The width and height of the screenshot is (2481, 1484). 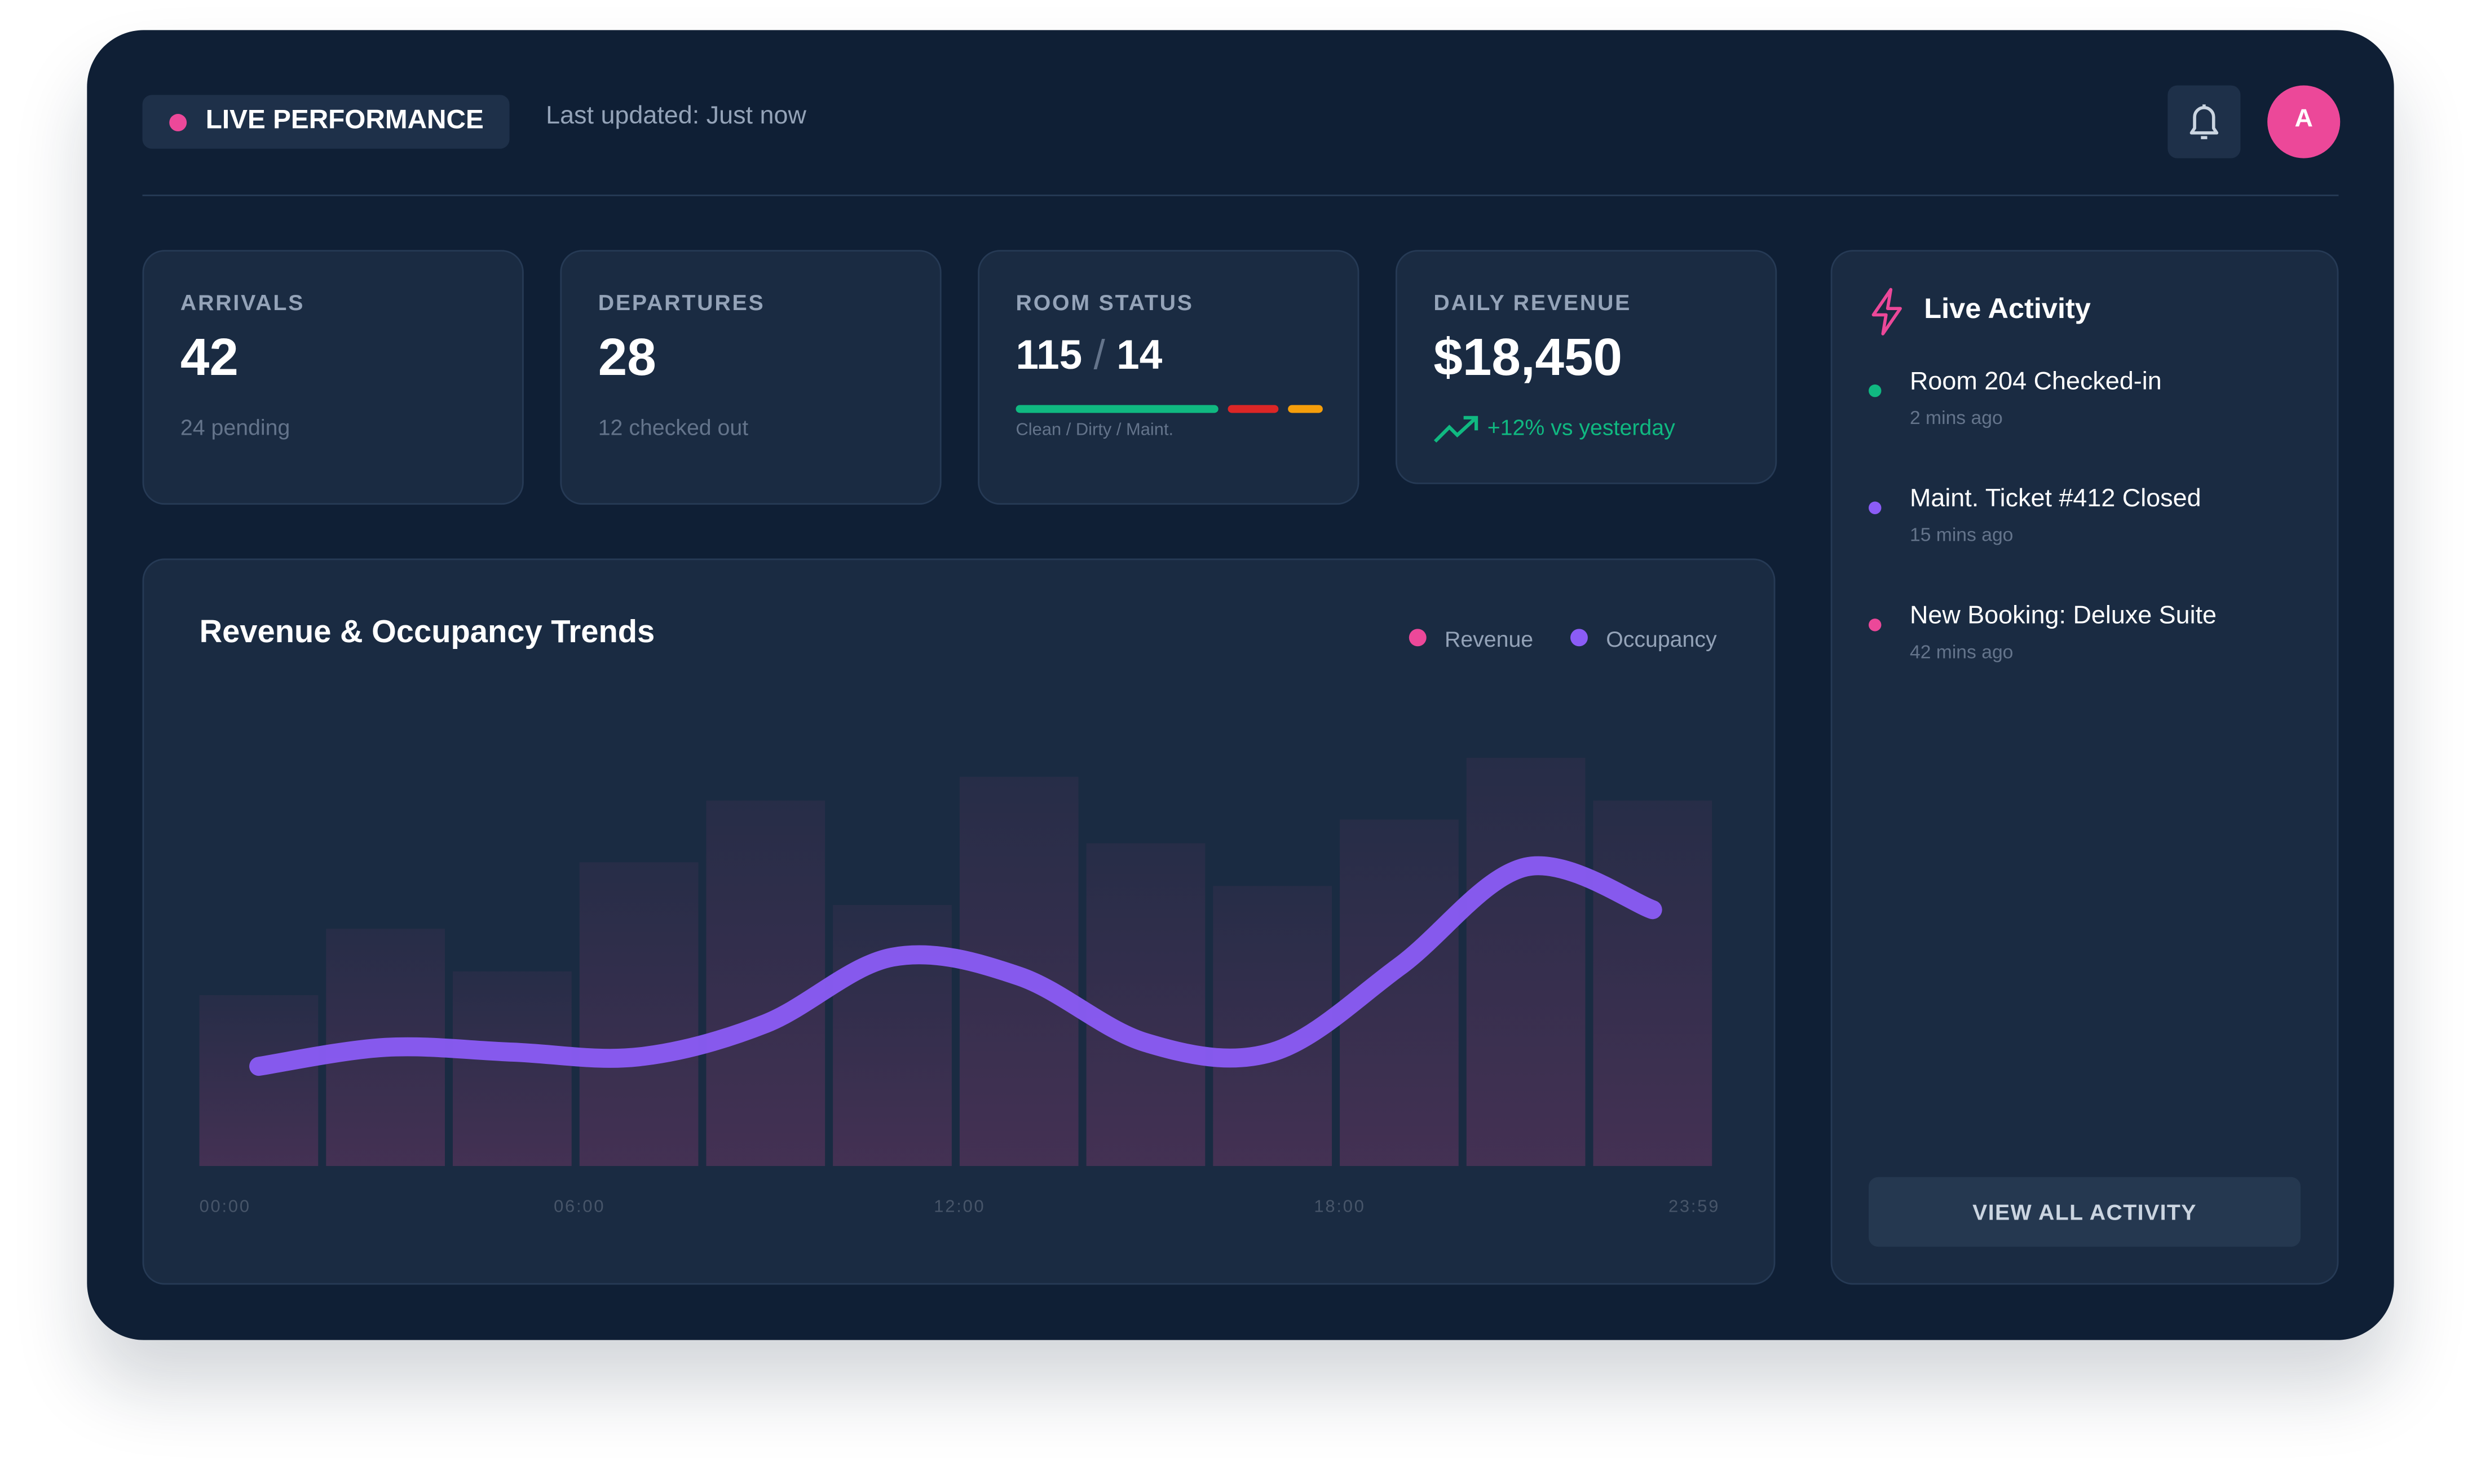 What do you see at coordinates (2007, 309) in the screenshot?
I see `activity-title: Live Activity` at bounding box center [2007, 309].